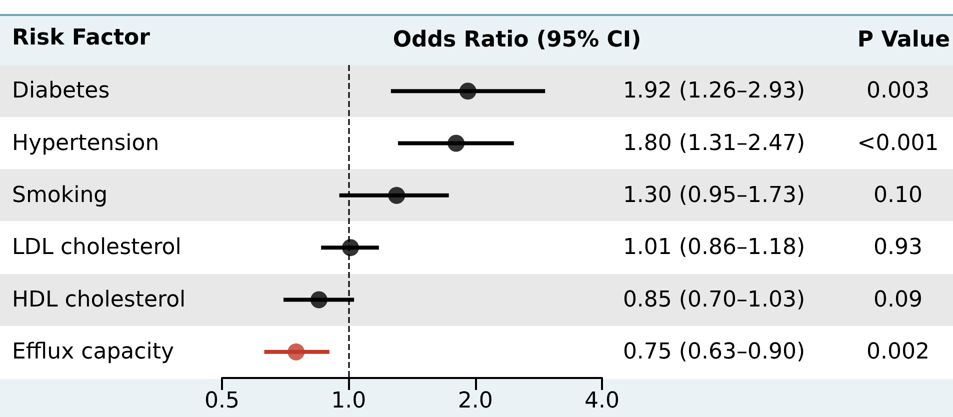 The width and height of the screenshot is (953, 417). What do you see at coordinates (348, 401) in the screenshot?
I see `x-tick-label: 1.0` at bounding box center [348, 401].